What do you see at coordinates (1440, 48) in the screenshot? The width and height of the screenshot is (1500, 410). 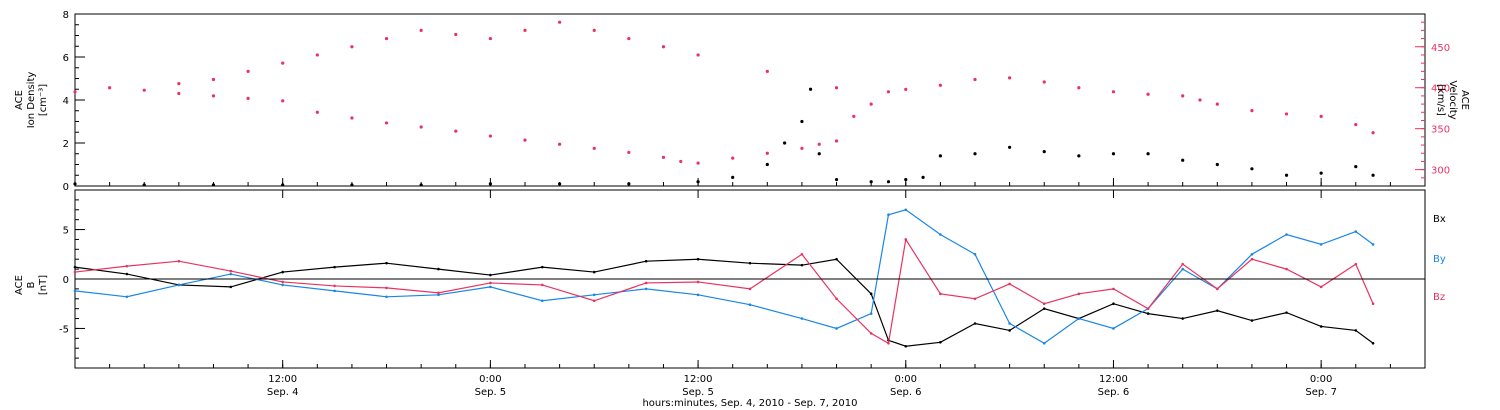 I see `top-right-ytick-label: 450` at bounding box center [1440, 48].